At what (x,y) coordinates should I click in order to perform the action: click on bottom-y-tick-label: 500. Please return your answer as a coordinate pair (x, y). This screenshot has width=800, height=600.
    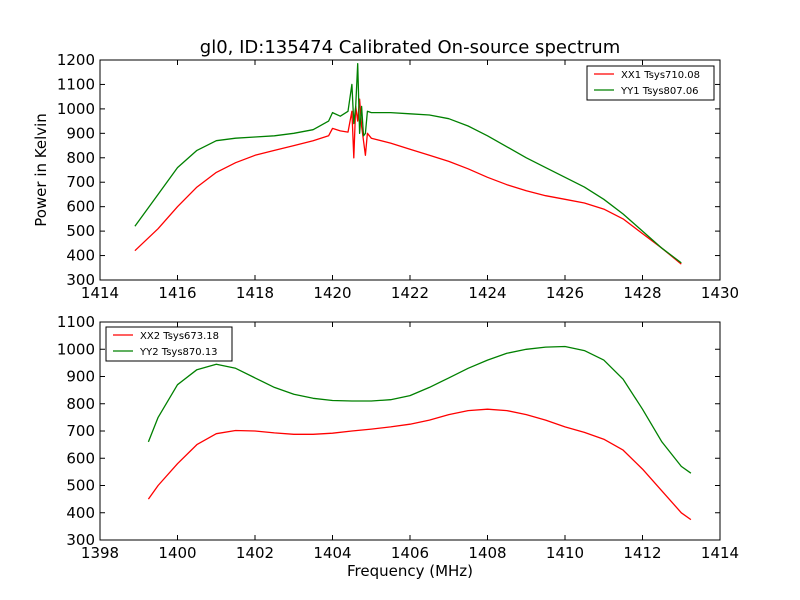
    Looking at the image, I should click on (80, 486).